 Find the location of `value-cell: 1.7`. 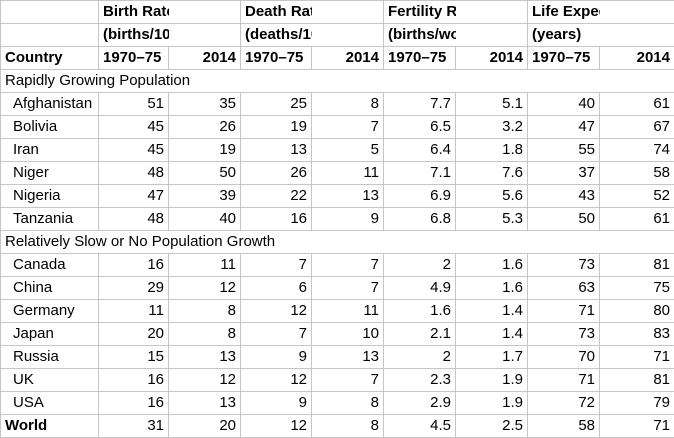

value-cell: 1.7 is located at coordinates (491, 357).